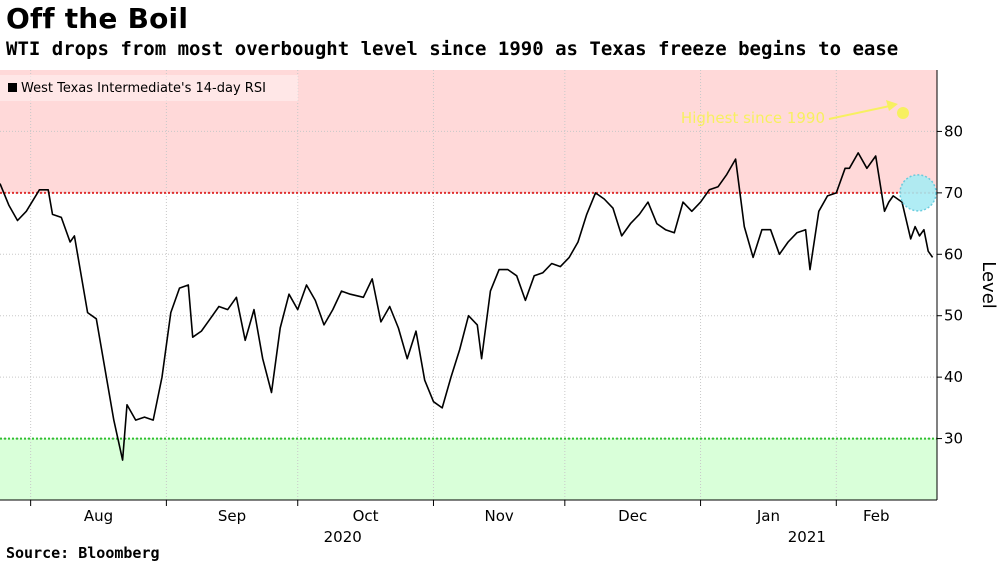  I want to click on annotation-arrow, so click(859, 112).